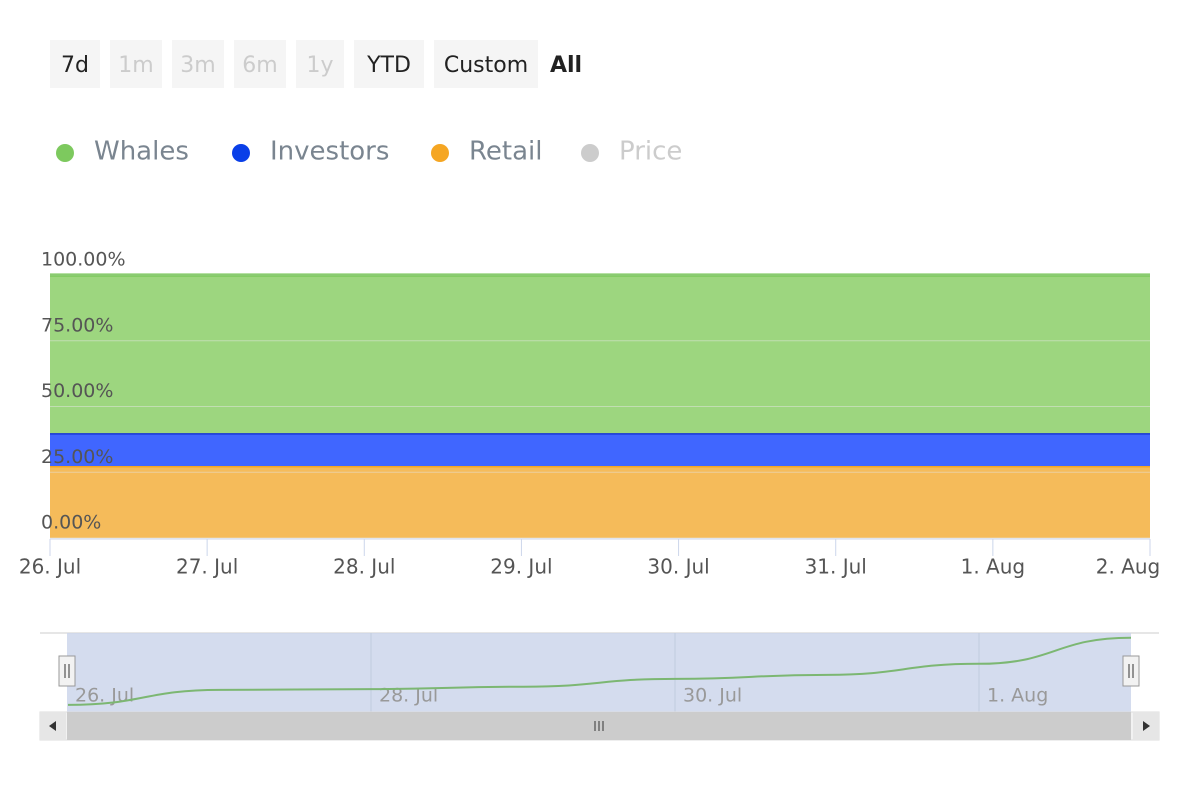 This screenshot has height=800, width=1200. Describe the element at coordinates (408, 696) in the screenshot. I see `navigator-label: 28. Jul` at that location.